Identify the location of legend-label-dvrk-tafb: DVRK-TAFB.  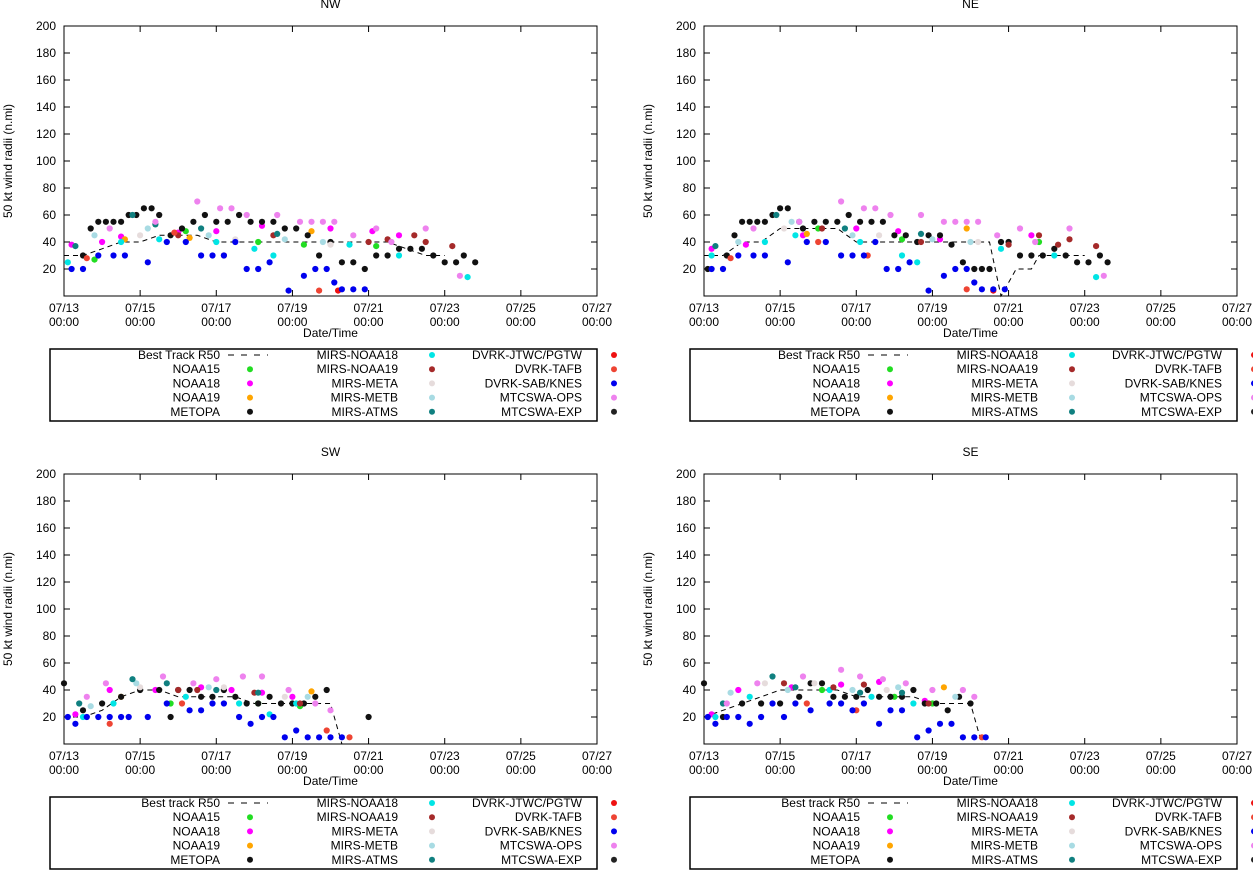
(548, 369).